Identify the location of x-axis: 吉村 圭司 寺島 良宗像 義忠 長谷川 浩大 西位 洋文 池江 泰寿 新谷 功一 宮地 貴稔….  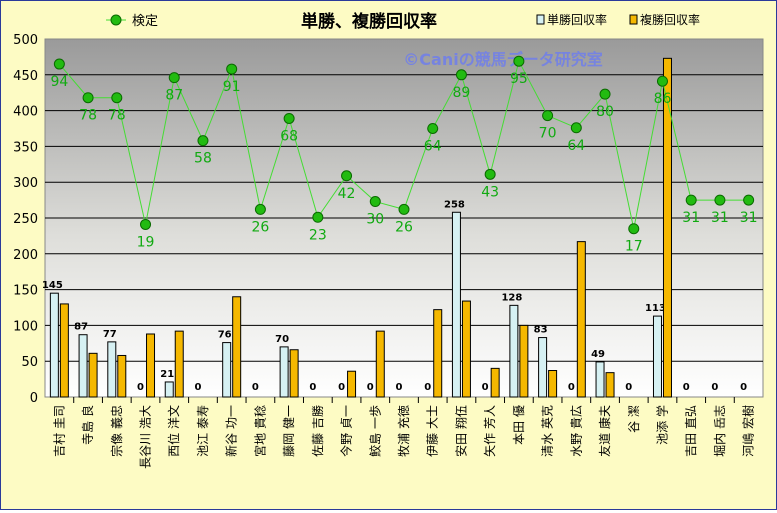
(404, 433).